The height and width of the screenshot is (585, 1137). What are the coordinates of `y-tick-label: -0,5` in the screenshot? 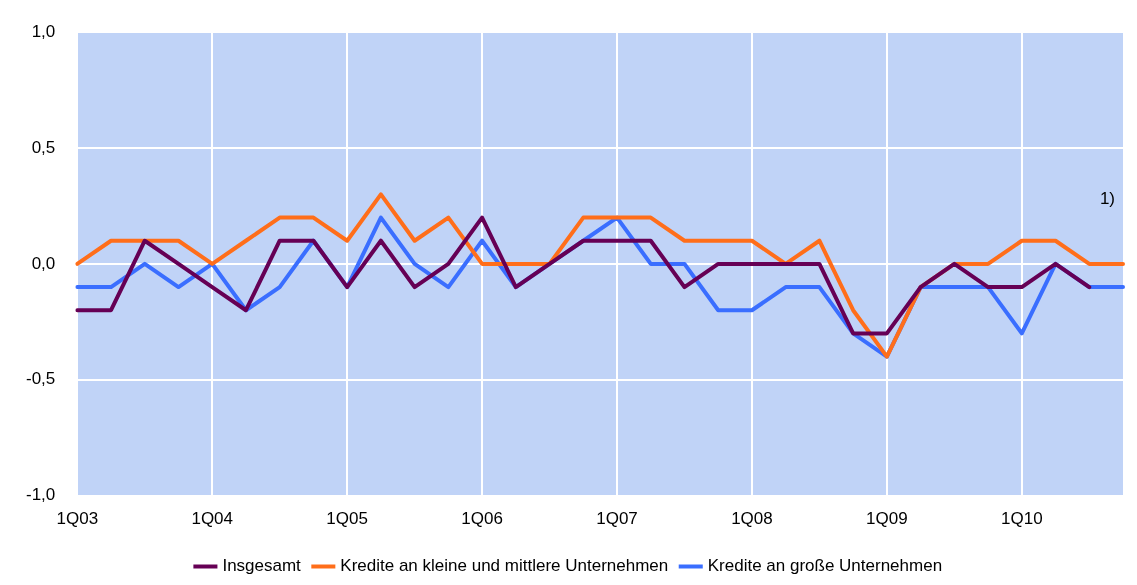 It's located at (41, 379).